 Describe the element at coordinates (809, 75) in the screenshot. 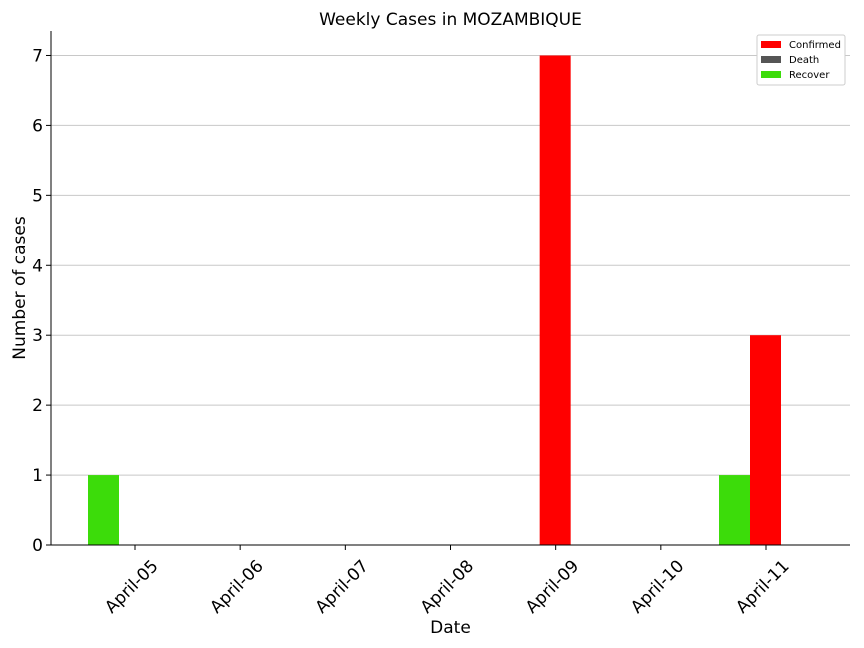

I see `legend-label-recover: Recover` at that location.